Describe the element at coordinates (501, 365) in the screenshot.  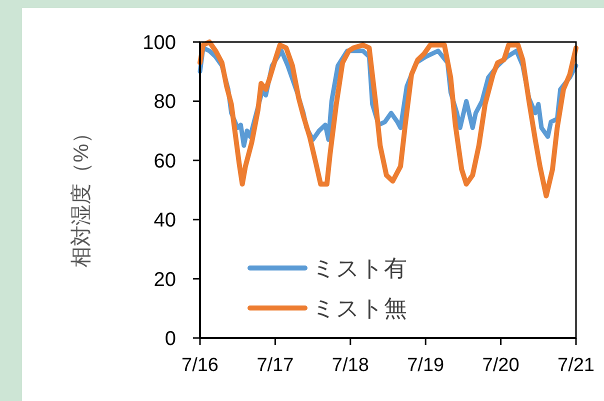
I see `x-tick-label: 7/20` at that location.